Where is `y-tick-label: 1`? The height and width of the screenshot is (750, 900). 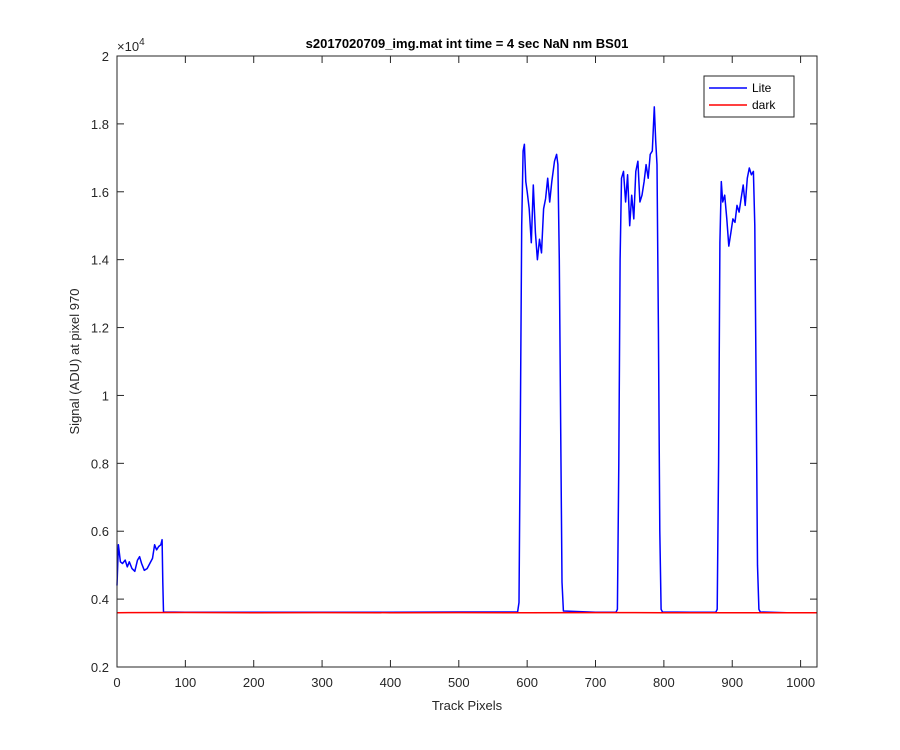 y-tick-label: 1 is located at coordinates (105, 395).